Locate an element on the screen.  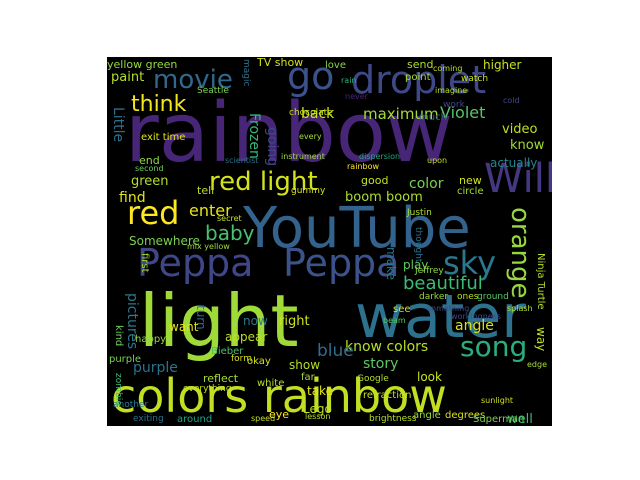
word: coming is located at coordinates (448, 68).